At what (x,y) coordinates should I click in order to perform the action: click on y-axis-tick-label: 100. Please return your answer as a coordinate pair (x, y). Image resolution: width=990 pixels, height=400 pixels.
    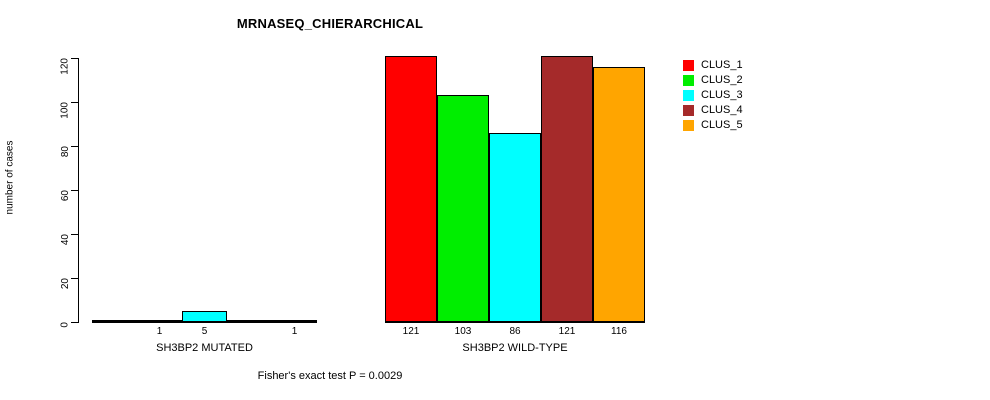
    Looking at the image, I should click on (65, 110).